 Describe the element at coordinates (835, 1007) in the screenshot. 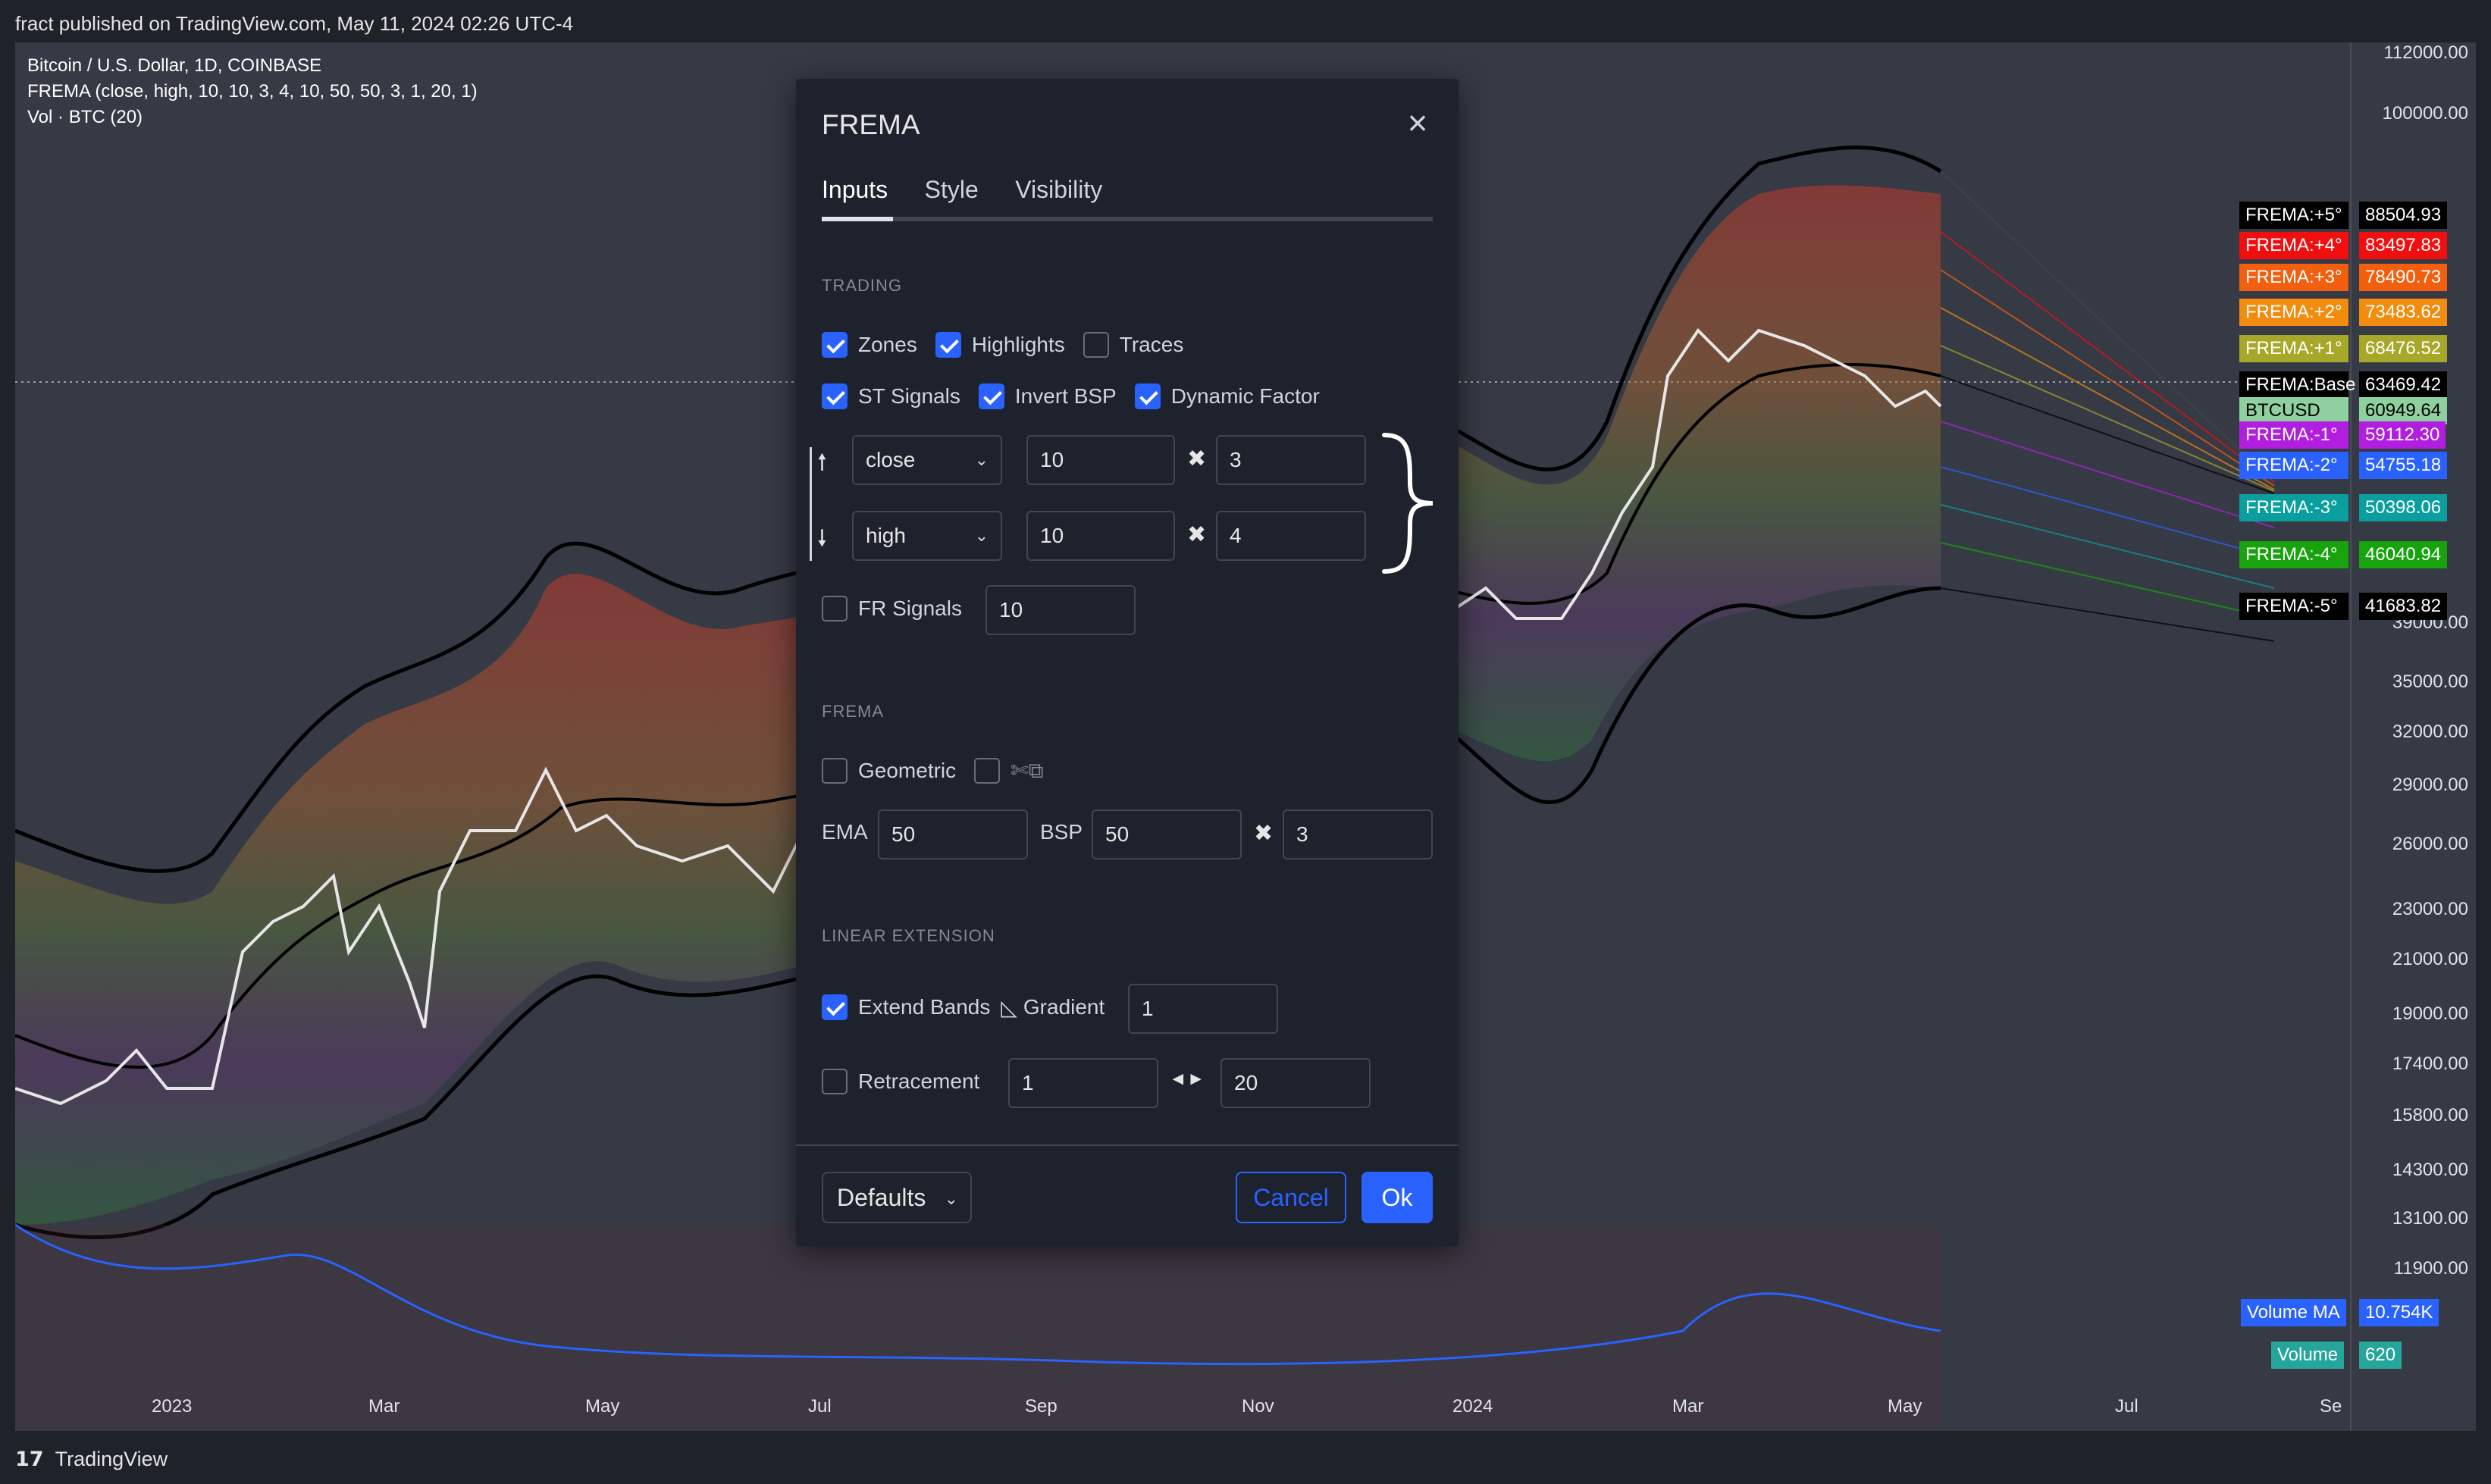

I see `extend-bands-checkbox` at that location.